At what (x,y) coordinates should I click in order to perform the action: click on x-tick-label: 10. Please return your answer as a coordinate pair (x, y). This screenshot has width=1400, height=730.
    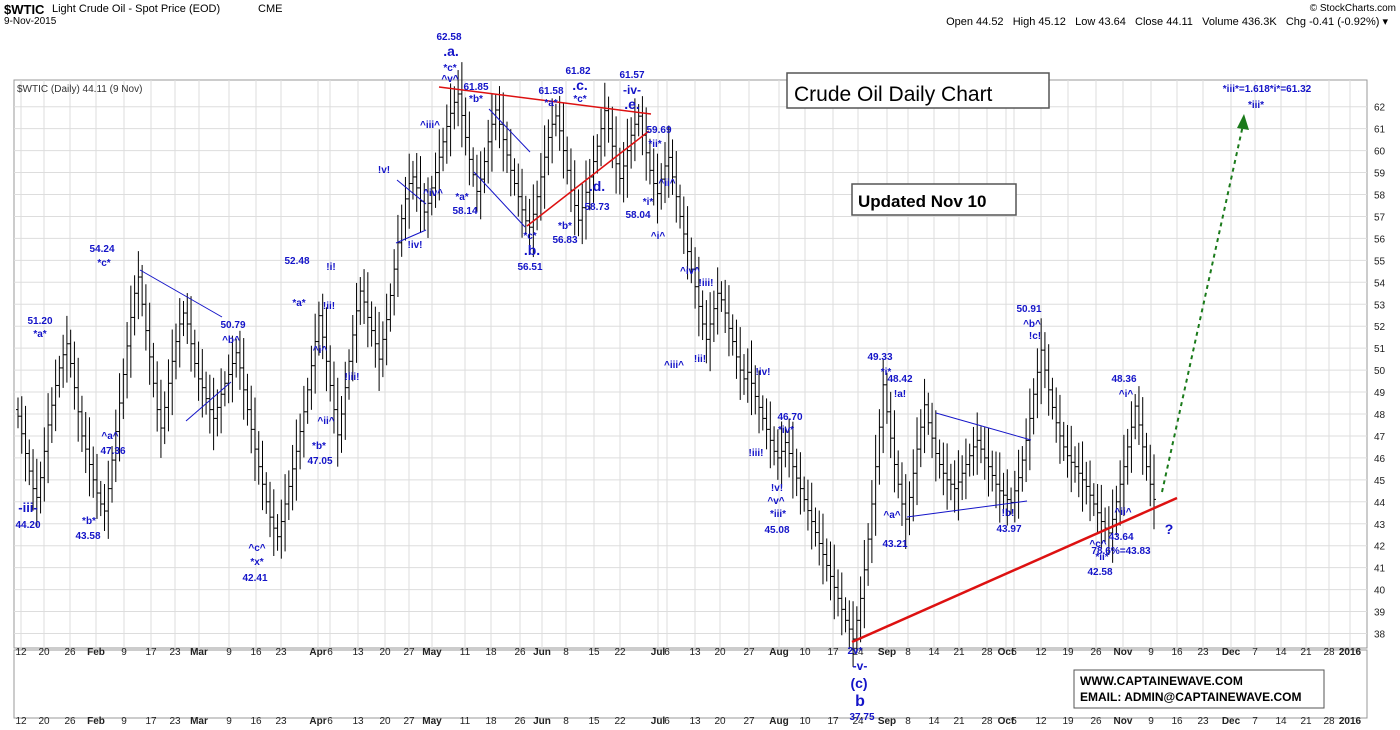
    Looking at the image, I should click on (805, 652).